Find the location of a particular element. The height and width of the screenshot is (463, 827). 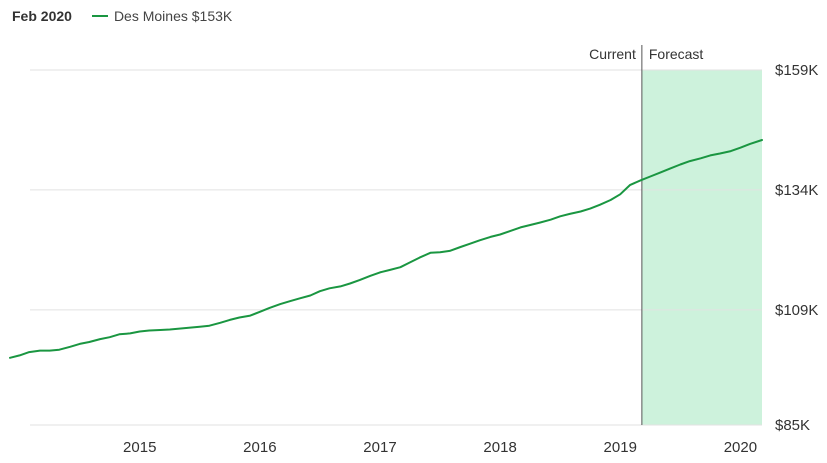

forecast-label: Forecast is located at coordinates (676, 54).